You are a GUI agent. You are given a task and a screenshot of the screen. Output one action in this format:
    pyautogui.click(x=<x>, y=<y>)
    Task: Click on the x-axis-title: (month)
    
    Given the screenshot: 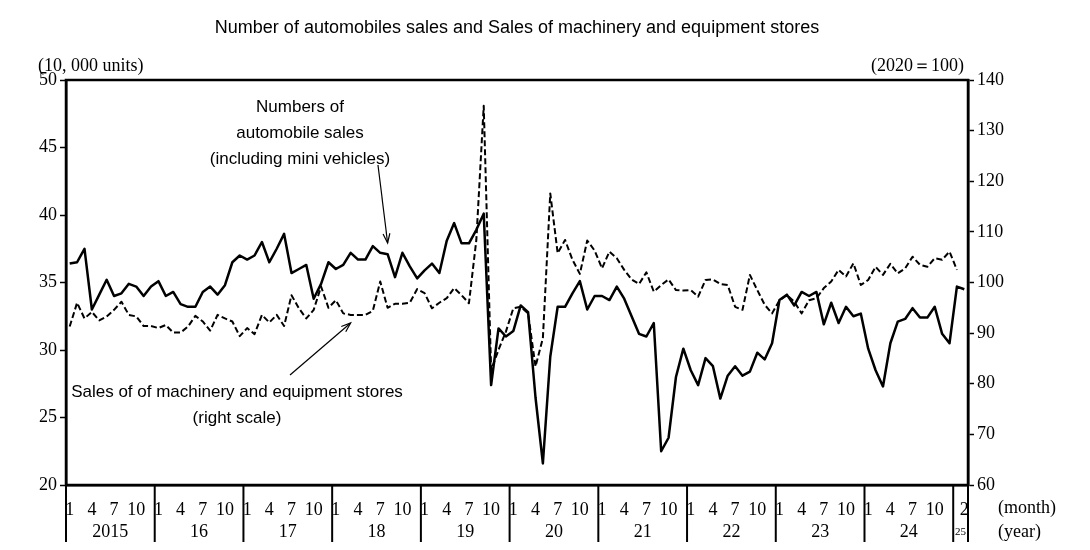 What is the action you would take?
    pyautogui.click(x=1027, y=507)
    